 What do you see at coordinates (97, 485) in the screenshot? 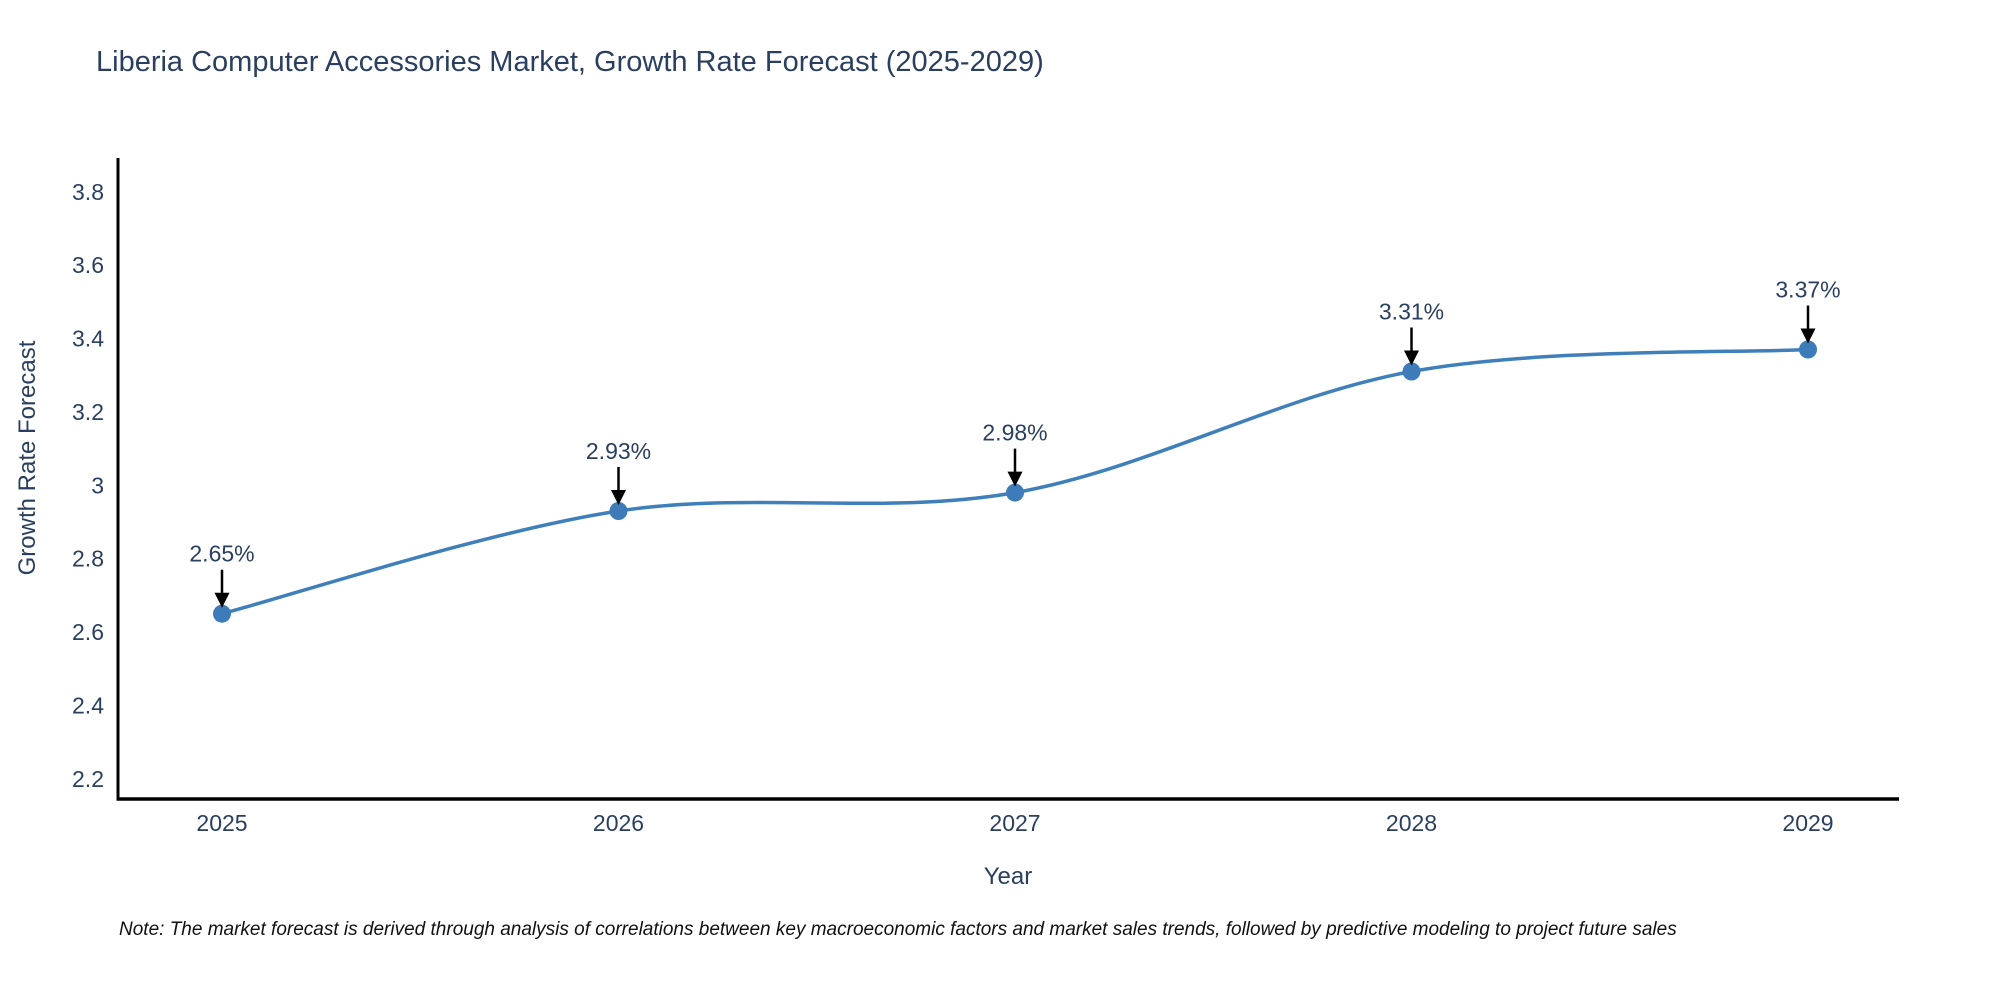
I see `y-tick-label: 3` at bounding box center [97, 485].